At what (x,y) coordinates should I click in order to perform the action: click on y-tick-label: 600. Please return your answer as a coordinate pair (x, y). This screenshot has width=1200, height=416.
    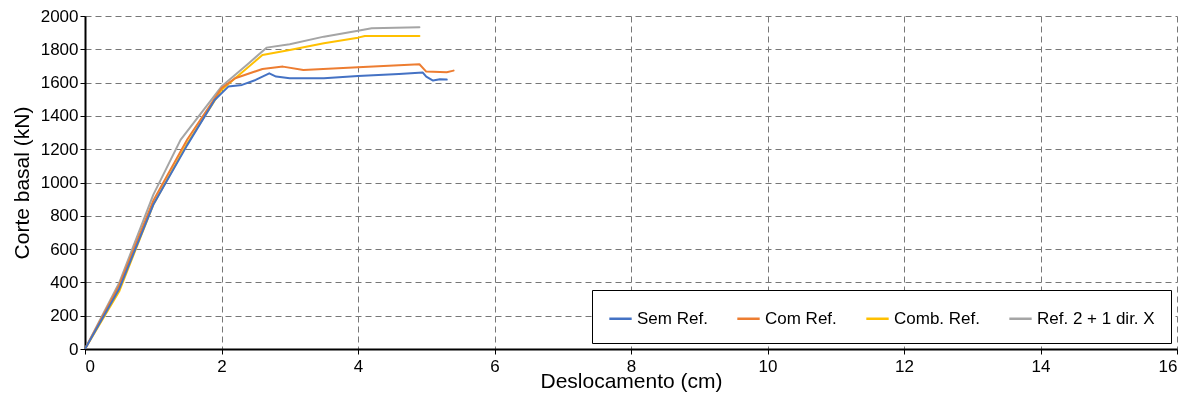
    Looking at the image, I should click on (64, 249).